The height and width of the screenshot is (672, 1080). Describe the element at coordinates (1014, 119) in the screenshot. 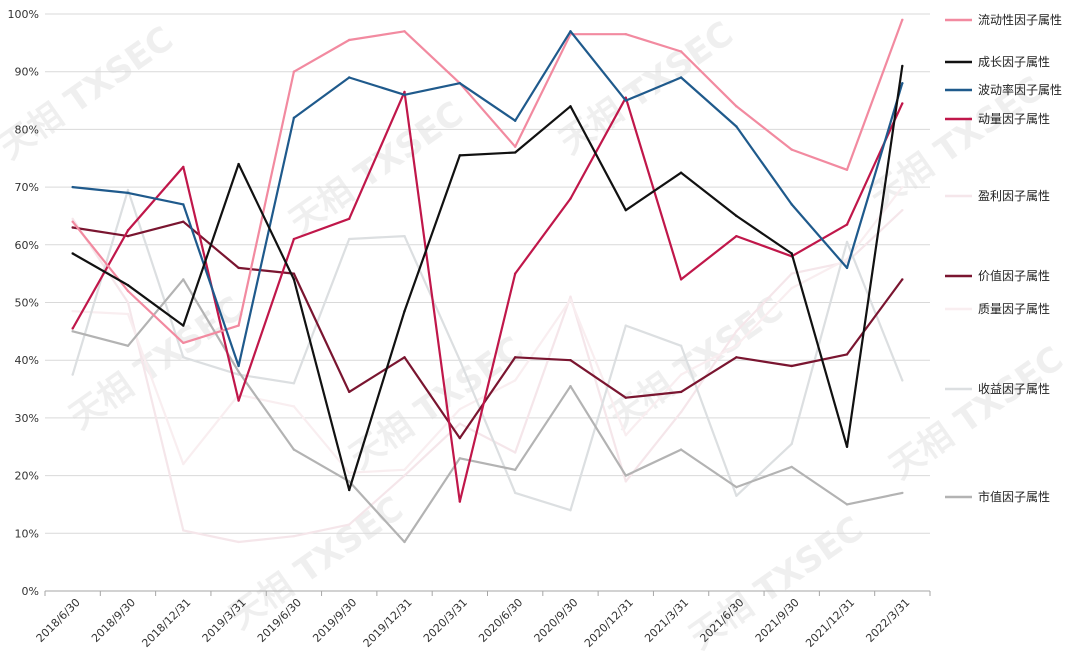

I see `legend-label: 动量因子属性` at that location.